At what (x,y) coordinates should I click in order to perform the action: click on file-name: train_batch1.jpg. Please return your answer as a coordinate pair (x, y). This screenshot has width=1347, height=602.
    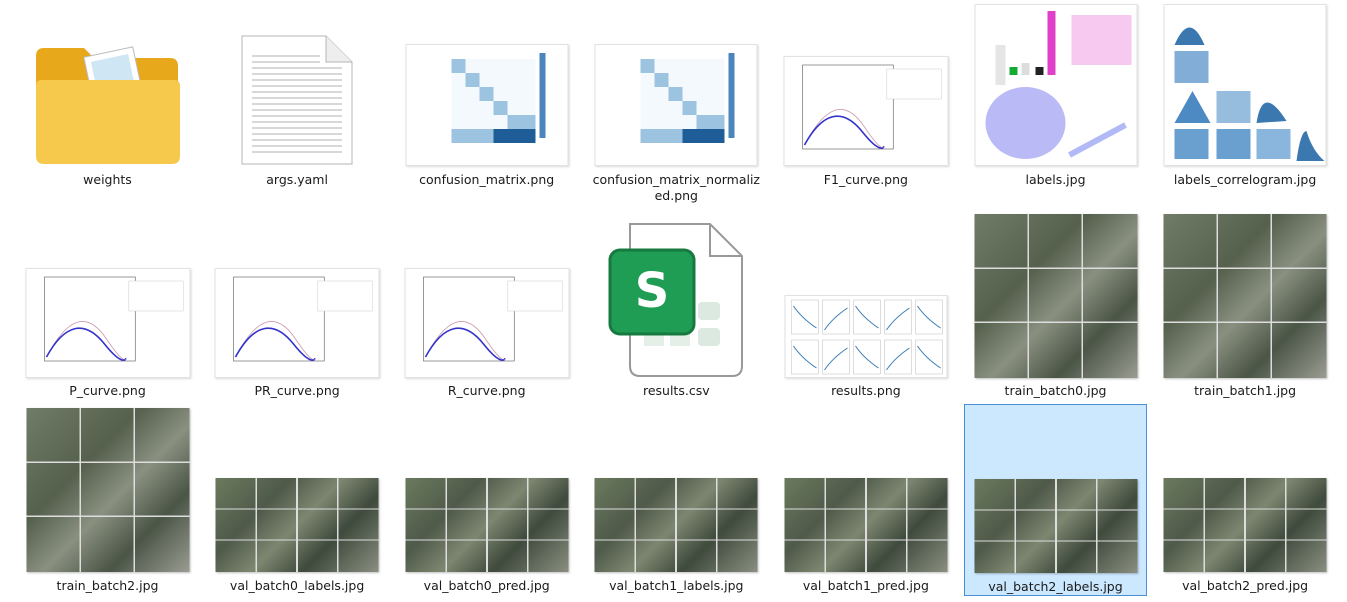
    Looking at the image, I should click on (1245, 390).